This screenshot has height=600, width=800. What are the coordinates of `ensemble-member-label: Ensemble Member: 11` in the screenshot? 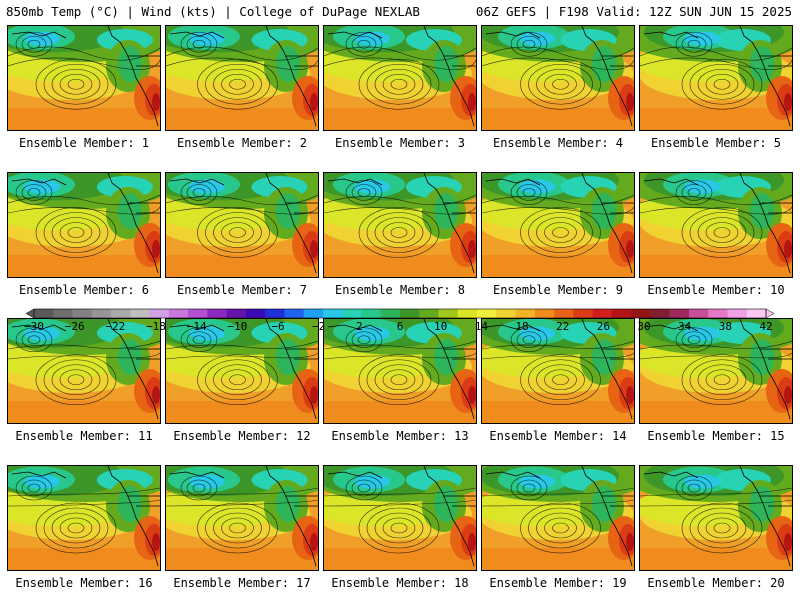 It's located at (84, 436).